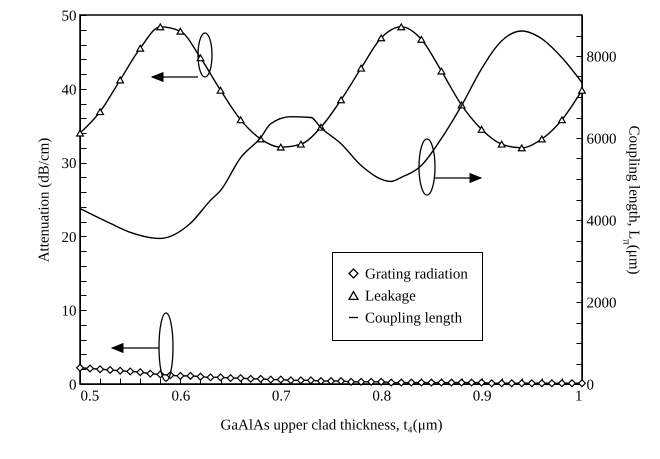 The image size is (660, 459). Describe the element at coordinates (601, 140) in the screenshot. I see `y2-tick-label: 6000` at that location.